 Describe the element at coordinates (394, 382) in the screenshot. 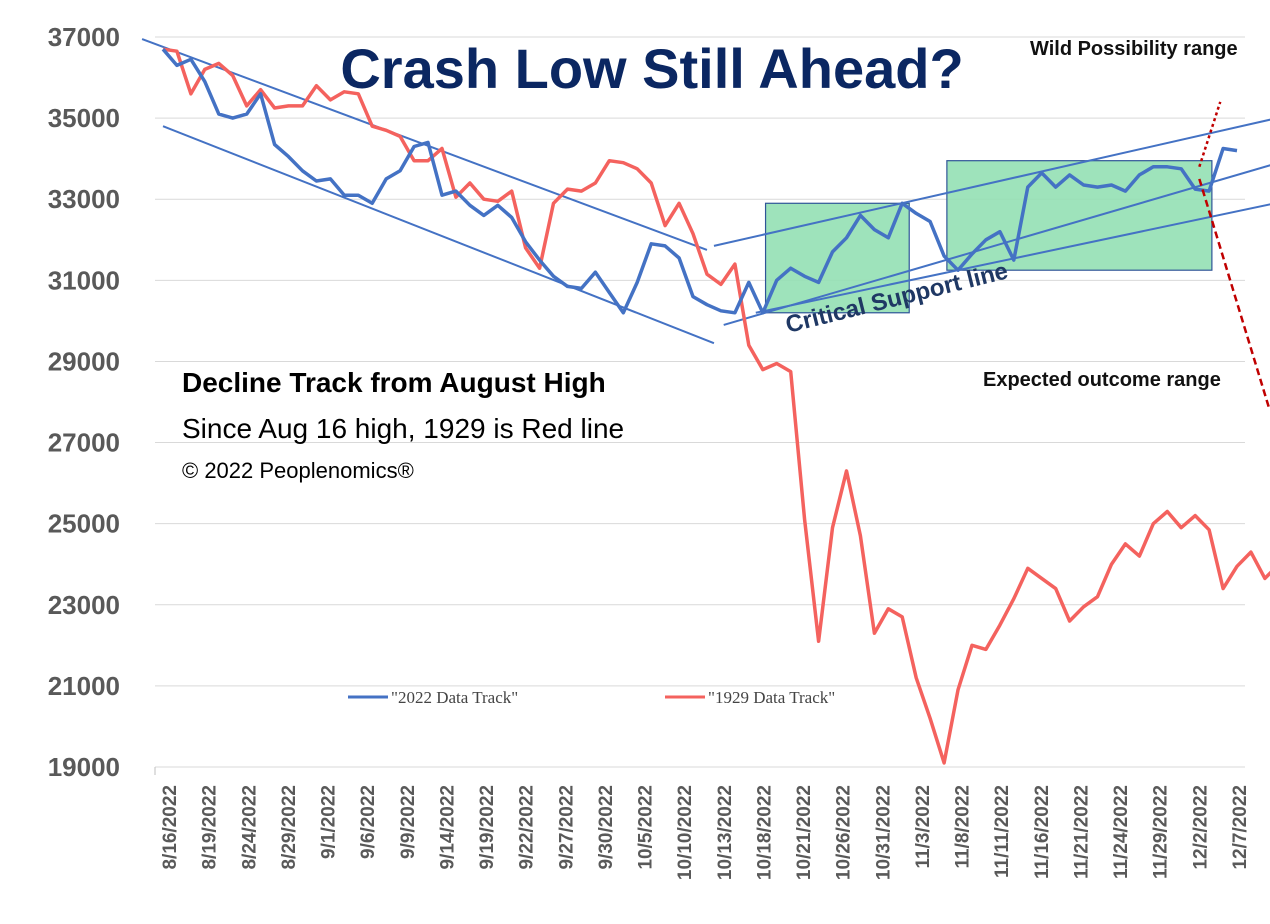

I see `subtitle-line-1: Decline Track from August High` at that location.